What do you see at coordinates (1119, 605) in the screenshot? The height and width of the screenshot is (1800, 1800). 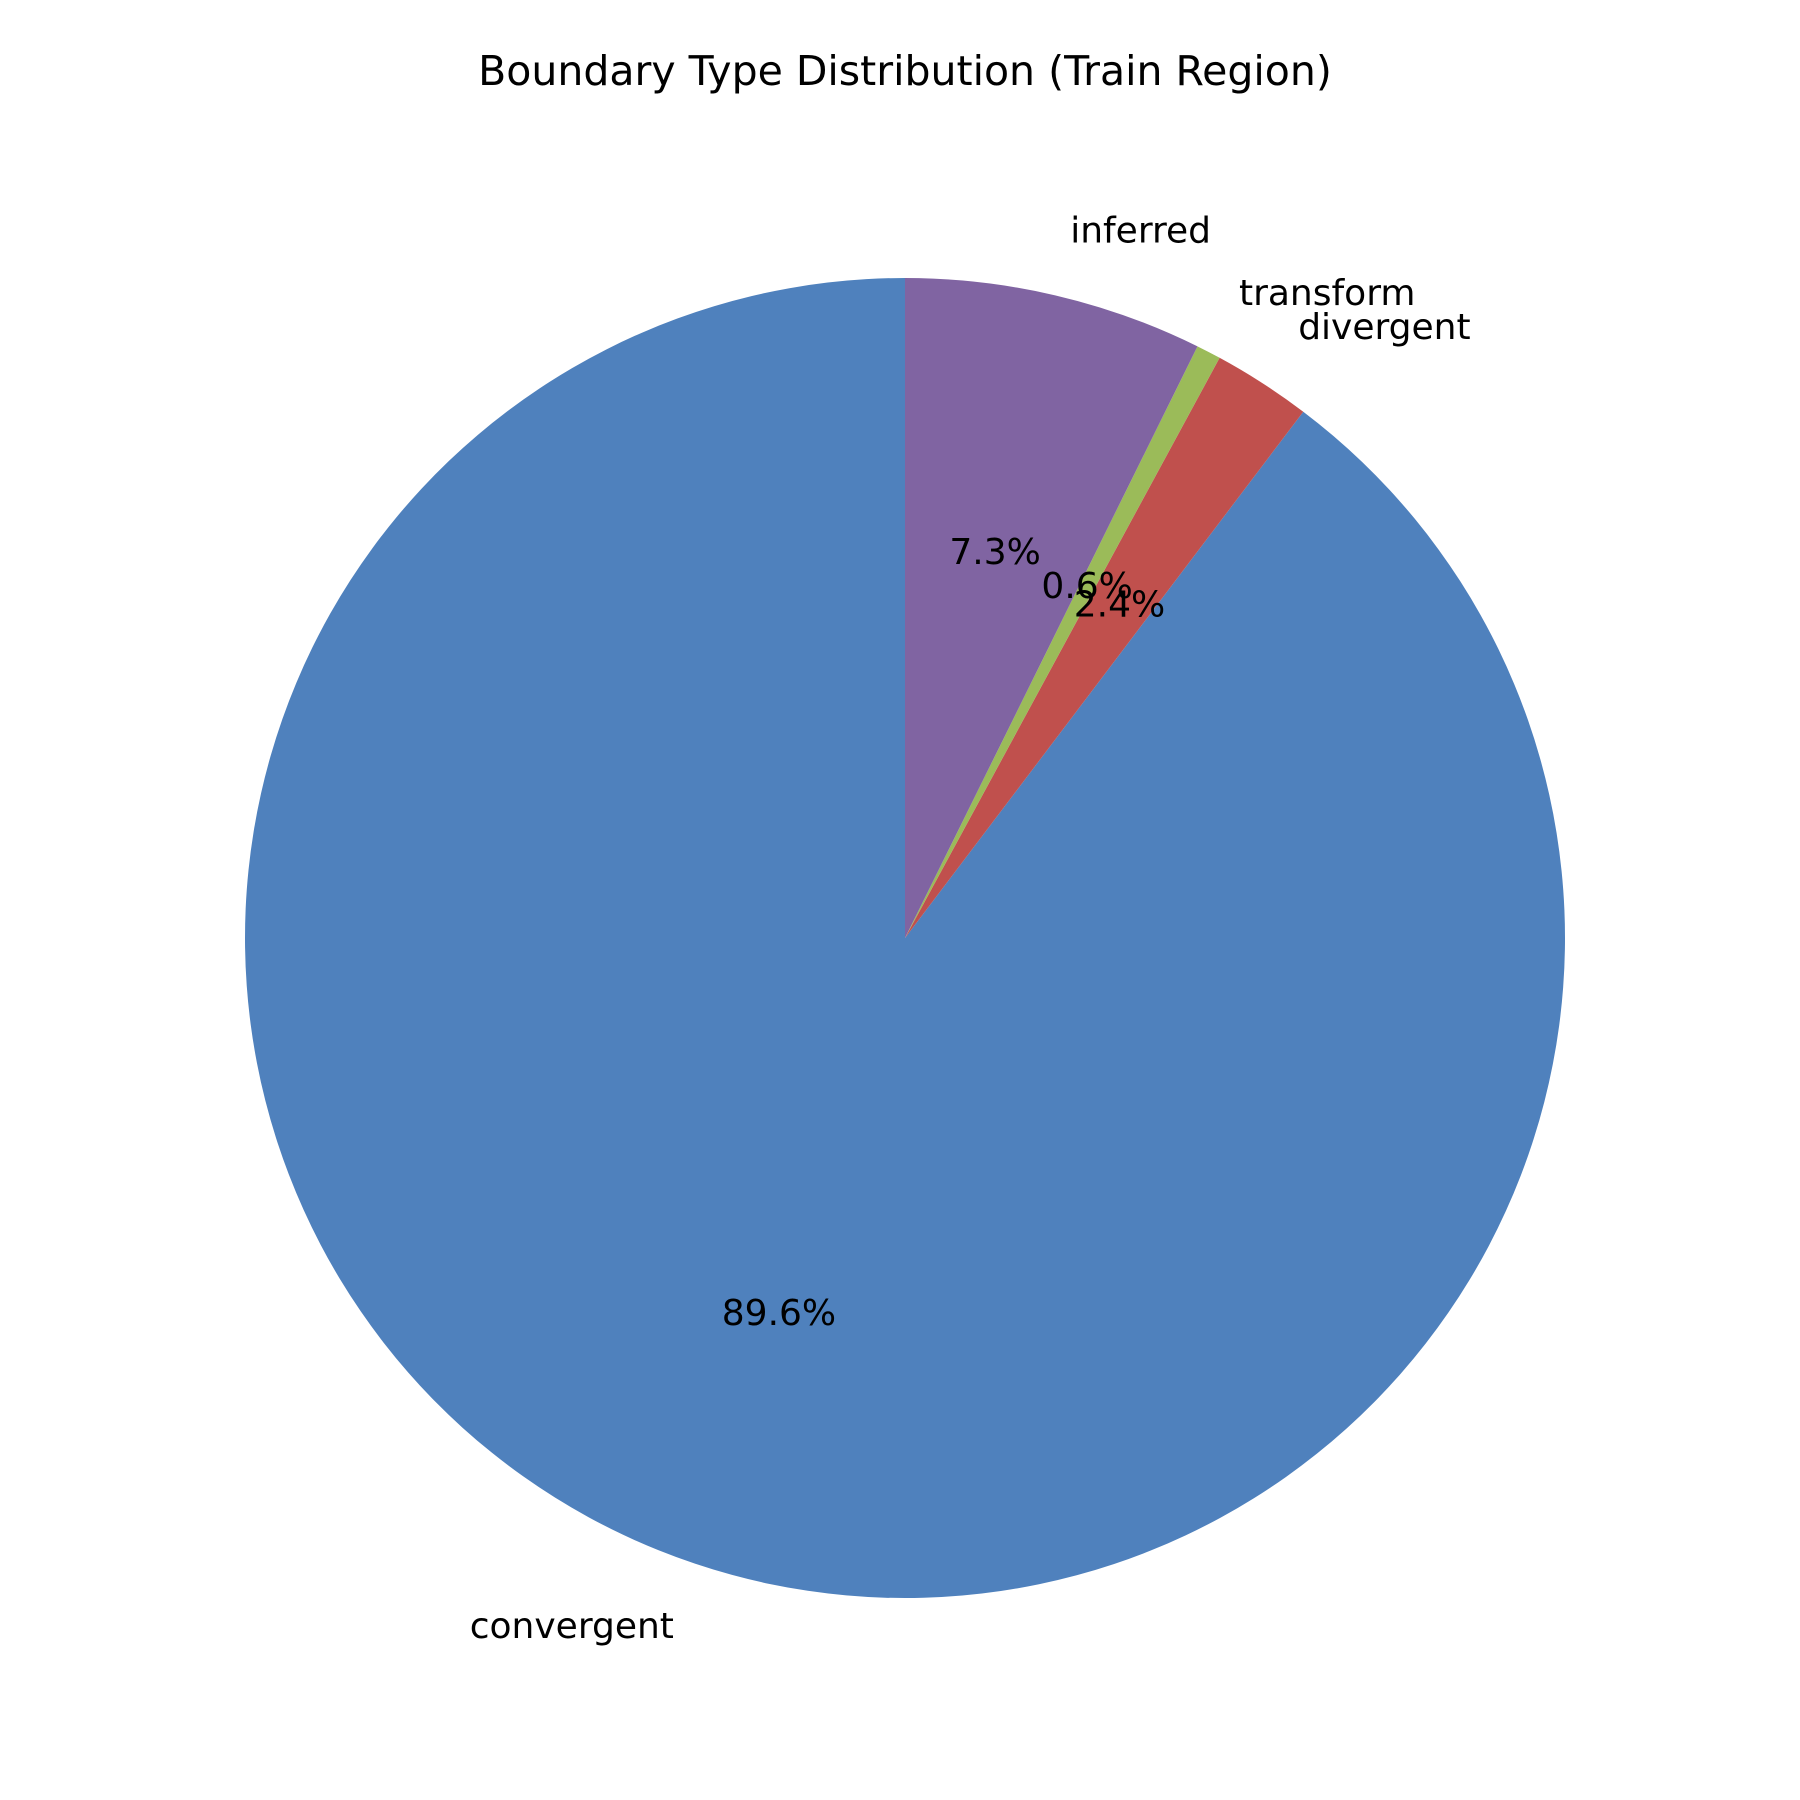 I see `percent-label-divergent: 2.4%` at bounding box center [1119, 605].